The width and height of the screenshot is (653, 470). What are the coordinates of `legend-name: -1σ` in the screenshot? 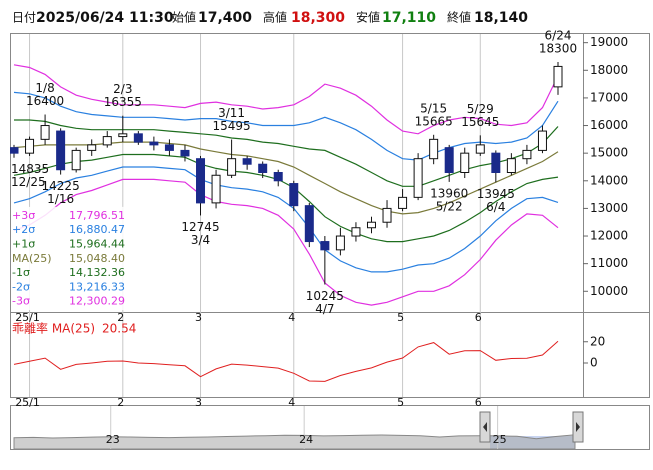 It's located at (21, 272).